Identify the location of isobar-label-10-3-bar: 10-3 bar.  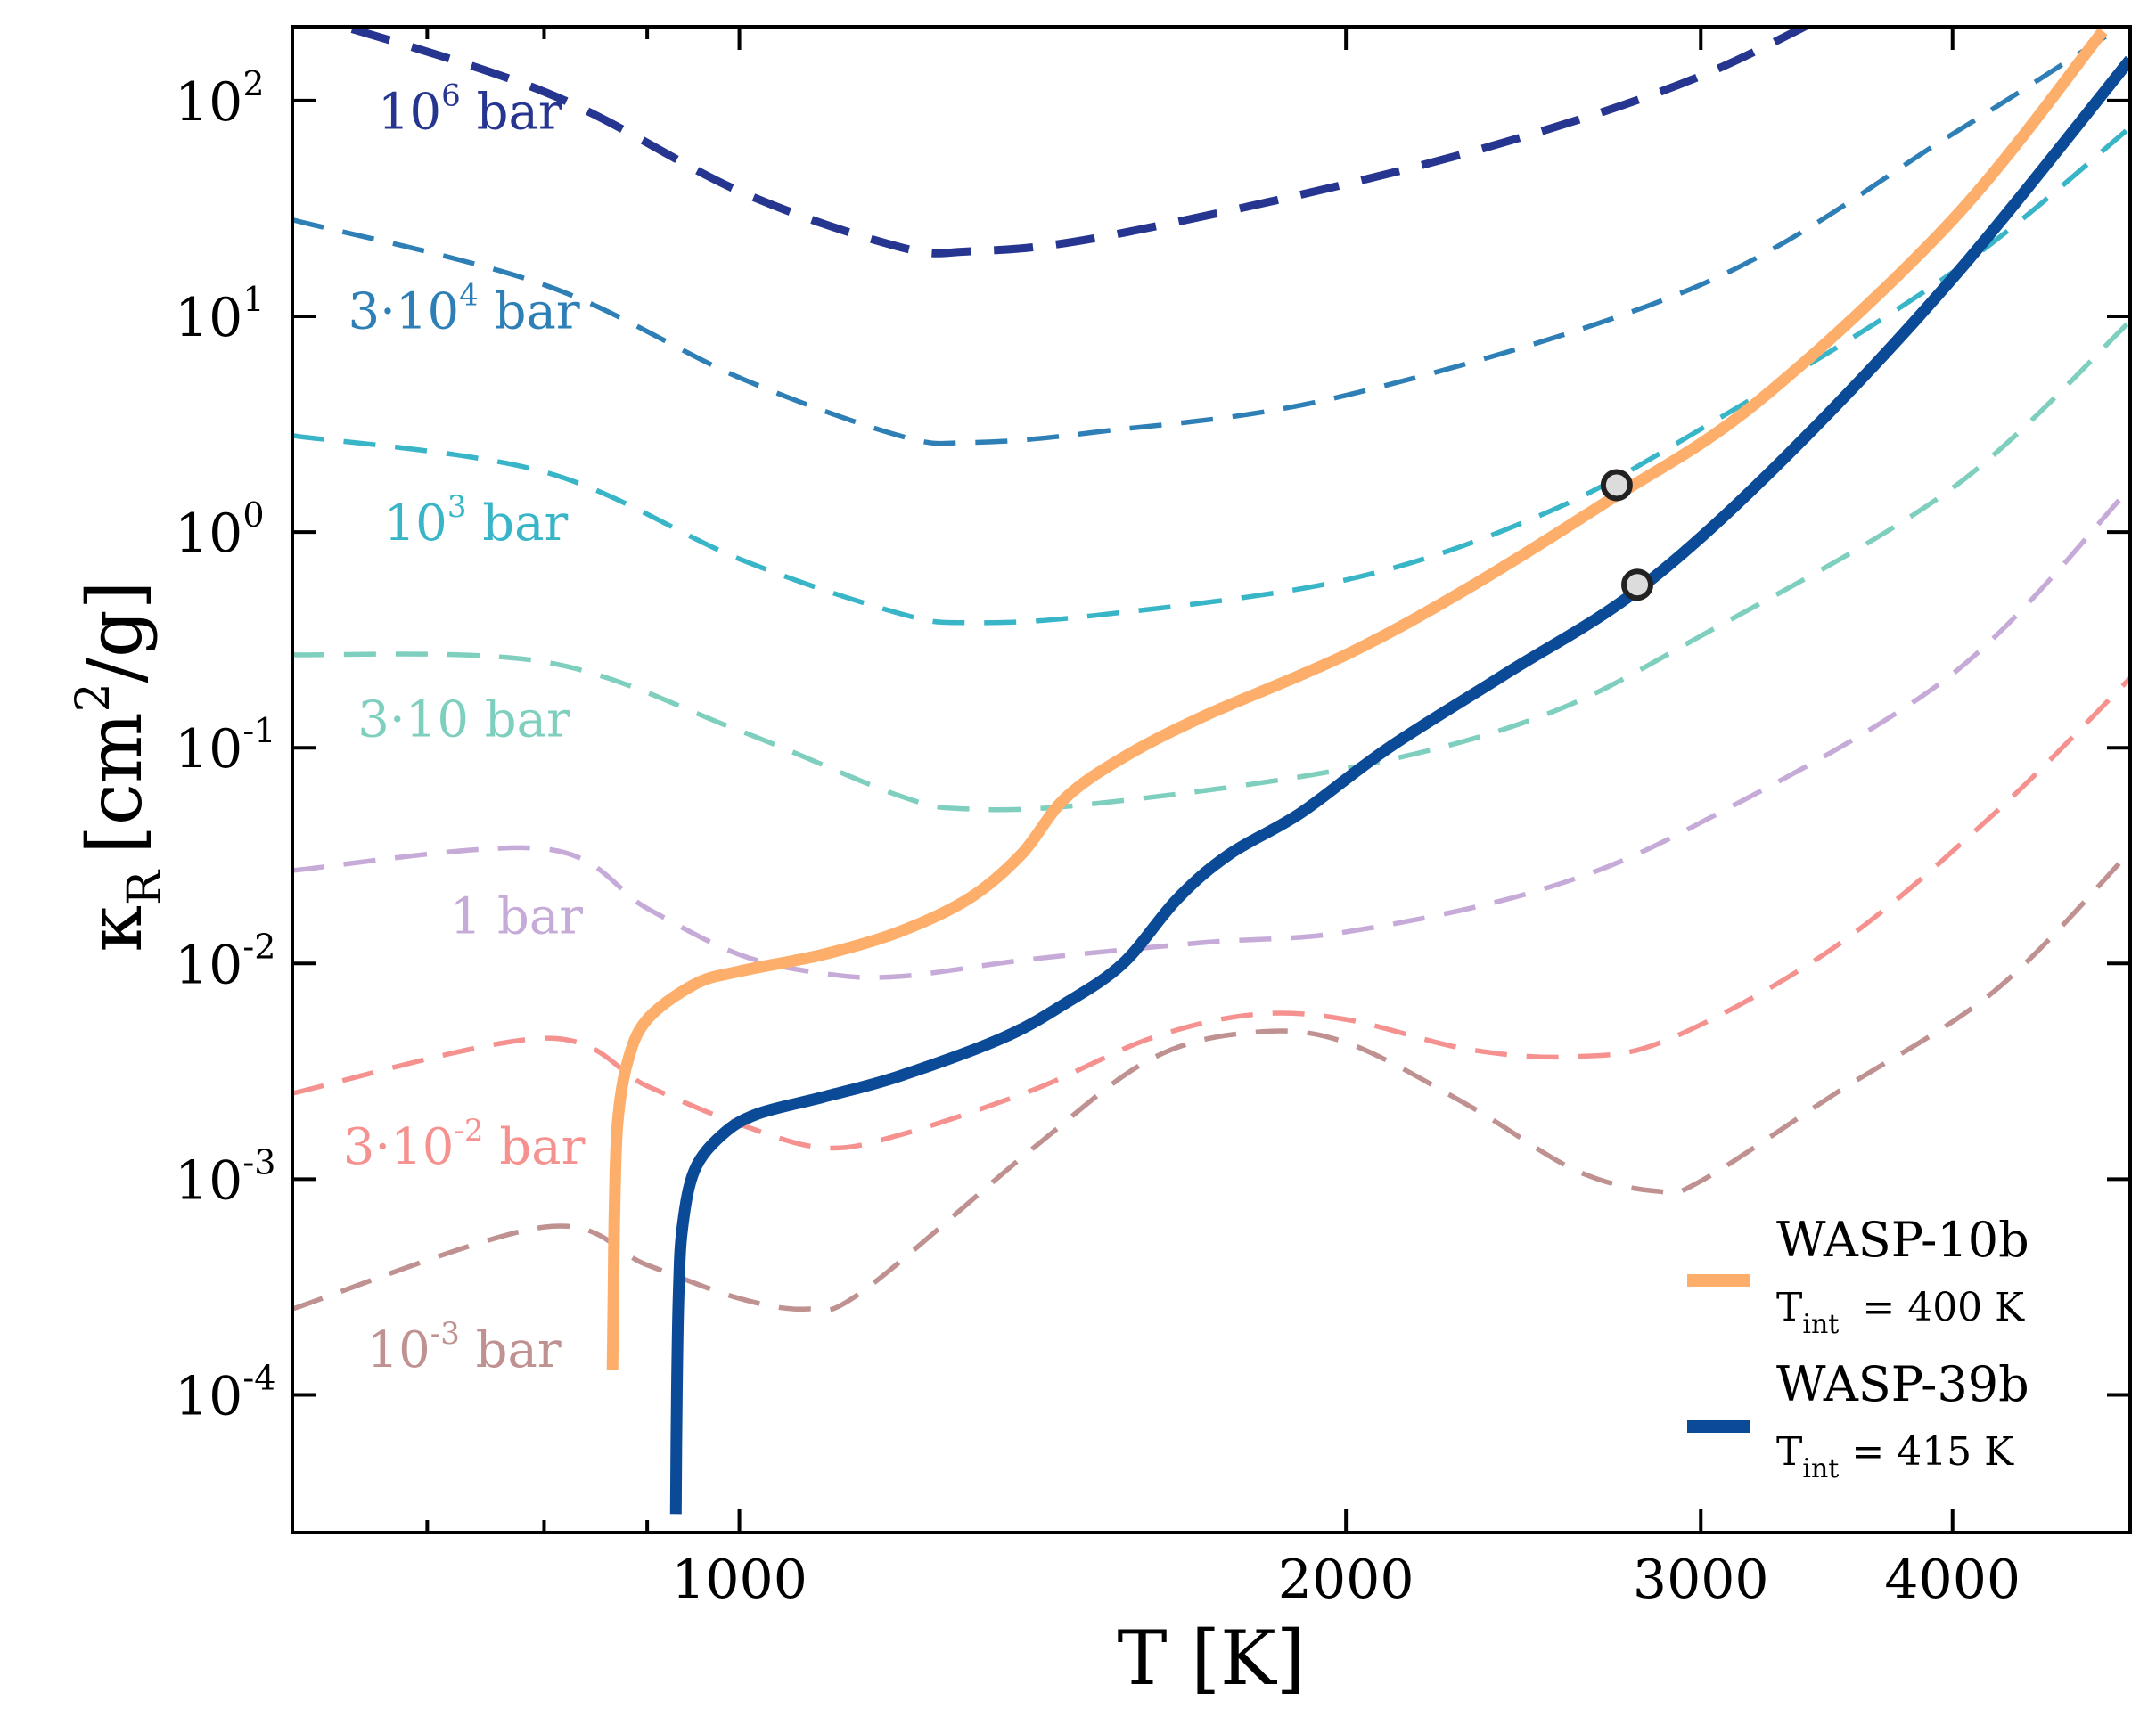
(464, 1347).